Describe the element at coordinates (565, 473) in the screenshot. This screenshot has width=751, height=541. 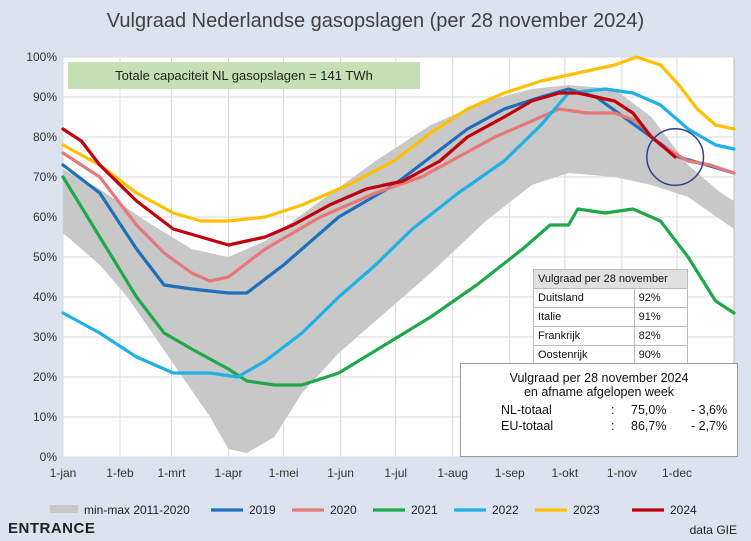
I see `x-tick-label: 1-okt` at that location.